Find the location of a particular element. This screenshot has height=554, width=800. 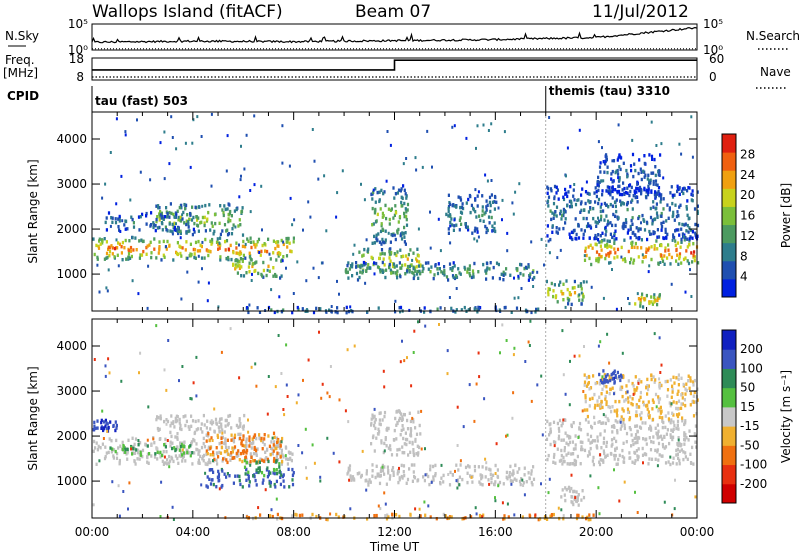

right-labels: N.Search Nave is located at coordinates (773, 59).